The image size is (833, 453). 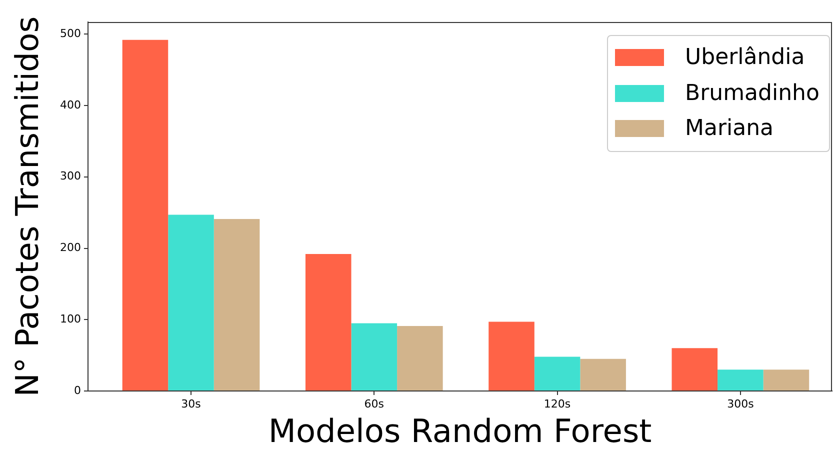 What do you see at coordinates (752, 93) in the screenshot?
I see `legend-label: Brumadinho` at bounding box center [752, 93].